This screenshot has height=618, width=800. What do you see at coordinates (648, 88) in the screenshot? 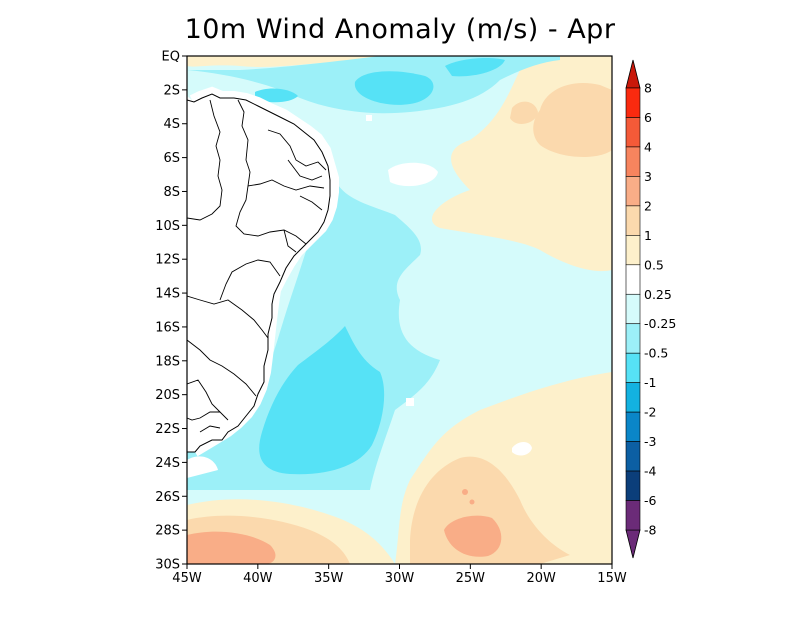
I see `colorbar-label: 8` at bounding box center [648, 88].